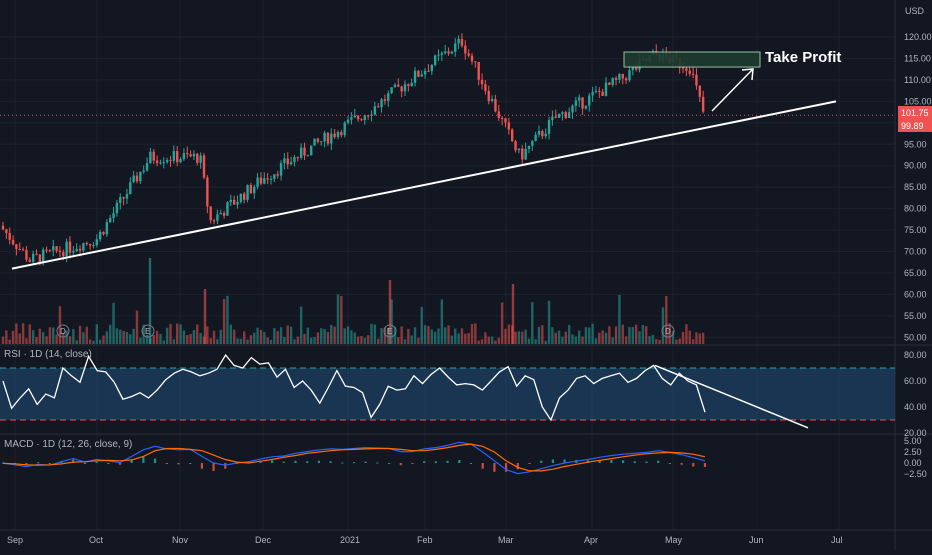  Describe the element at coordinates (354, 457) in the screenshot. I see `signal-line` at that location.